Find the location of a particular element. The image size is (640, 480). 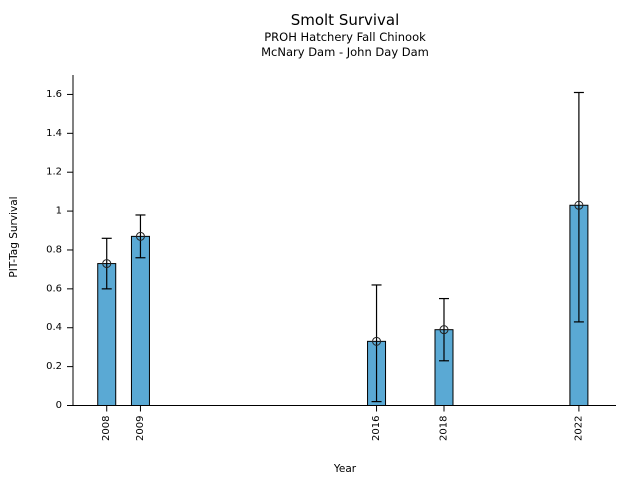

y-tick-label: 0.8 is located at coordinates (54, 249).